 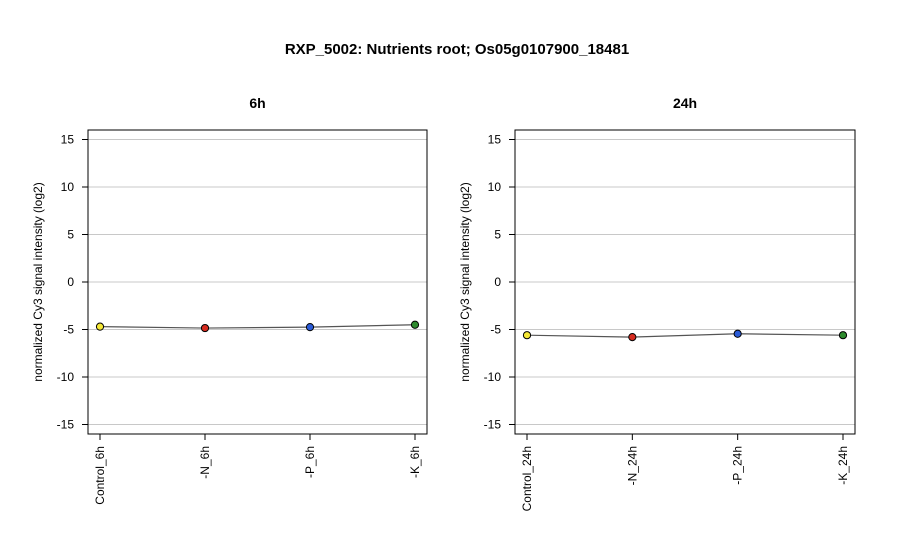 I want to click on x-tick-label: Control_6h, so click(x=100, y=475).